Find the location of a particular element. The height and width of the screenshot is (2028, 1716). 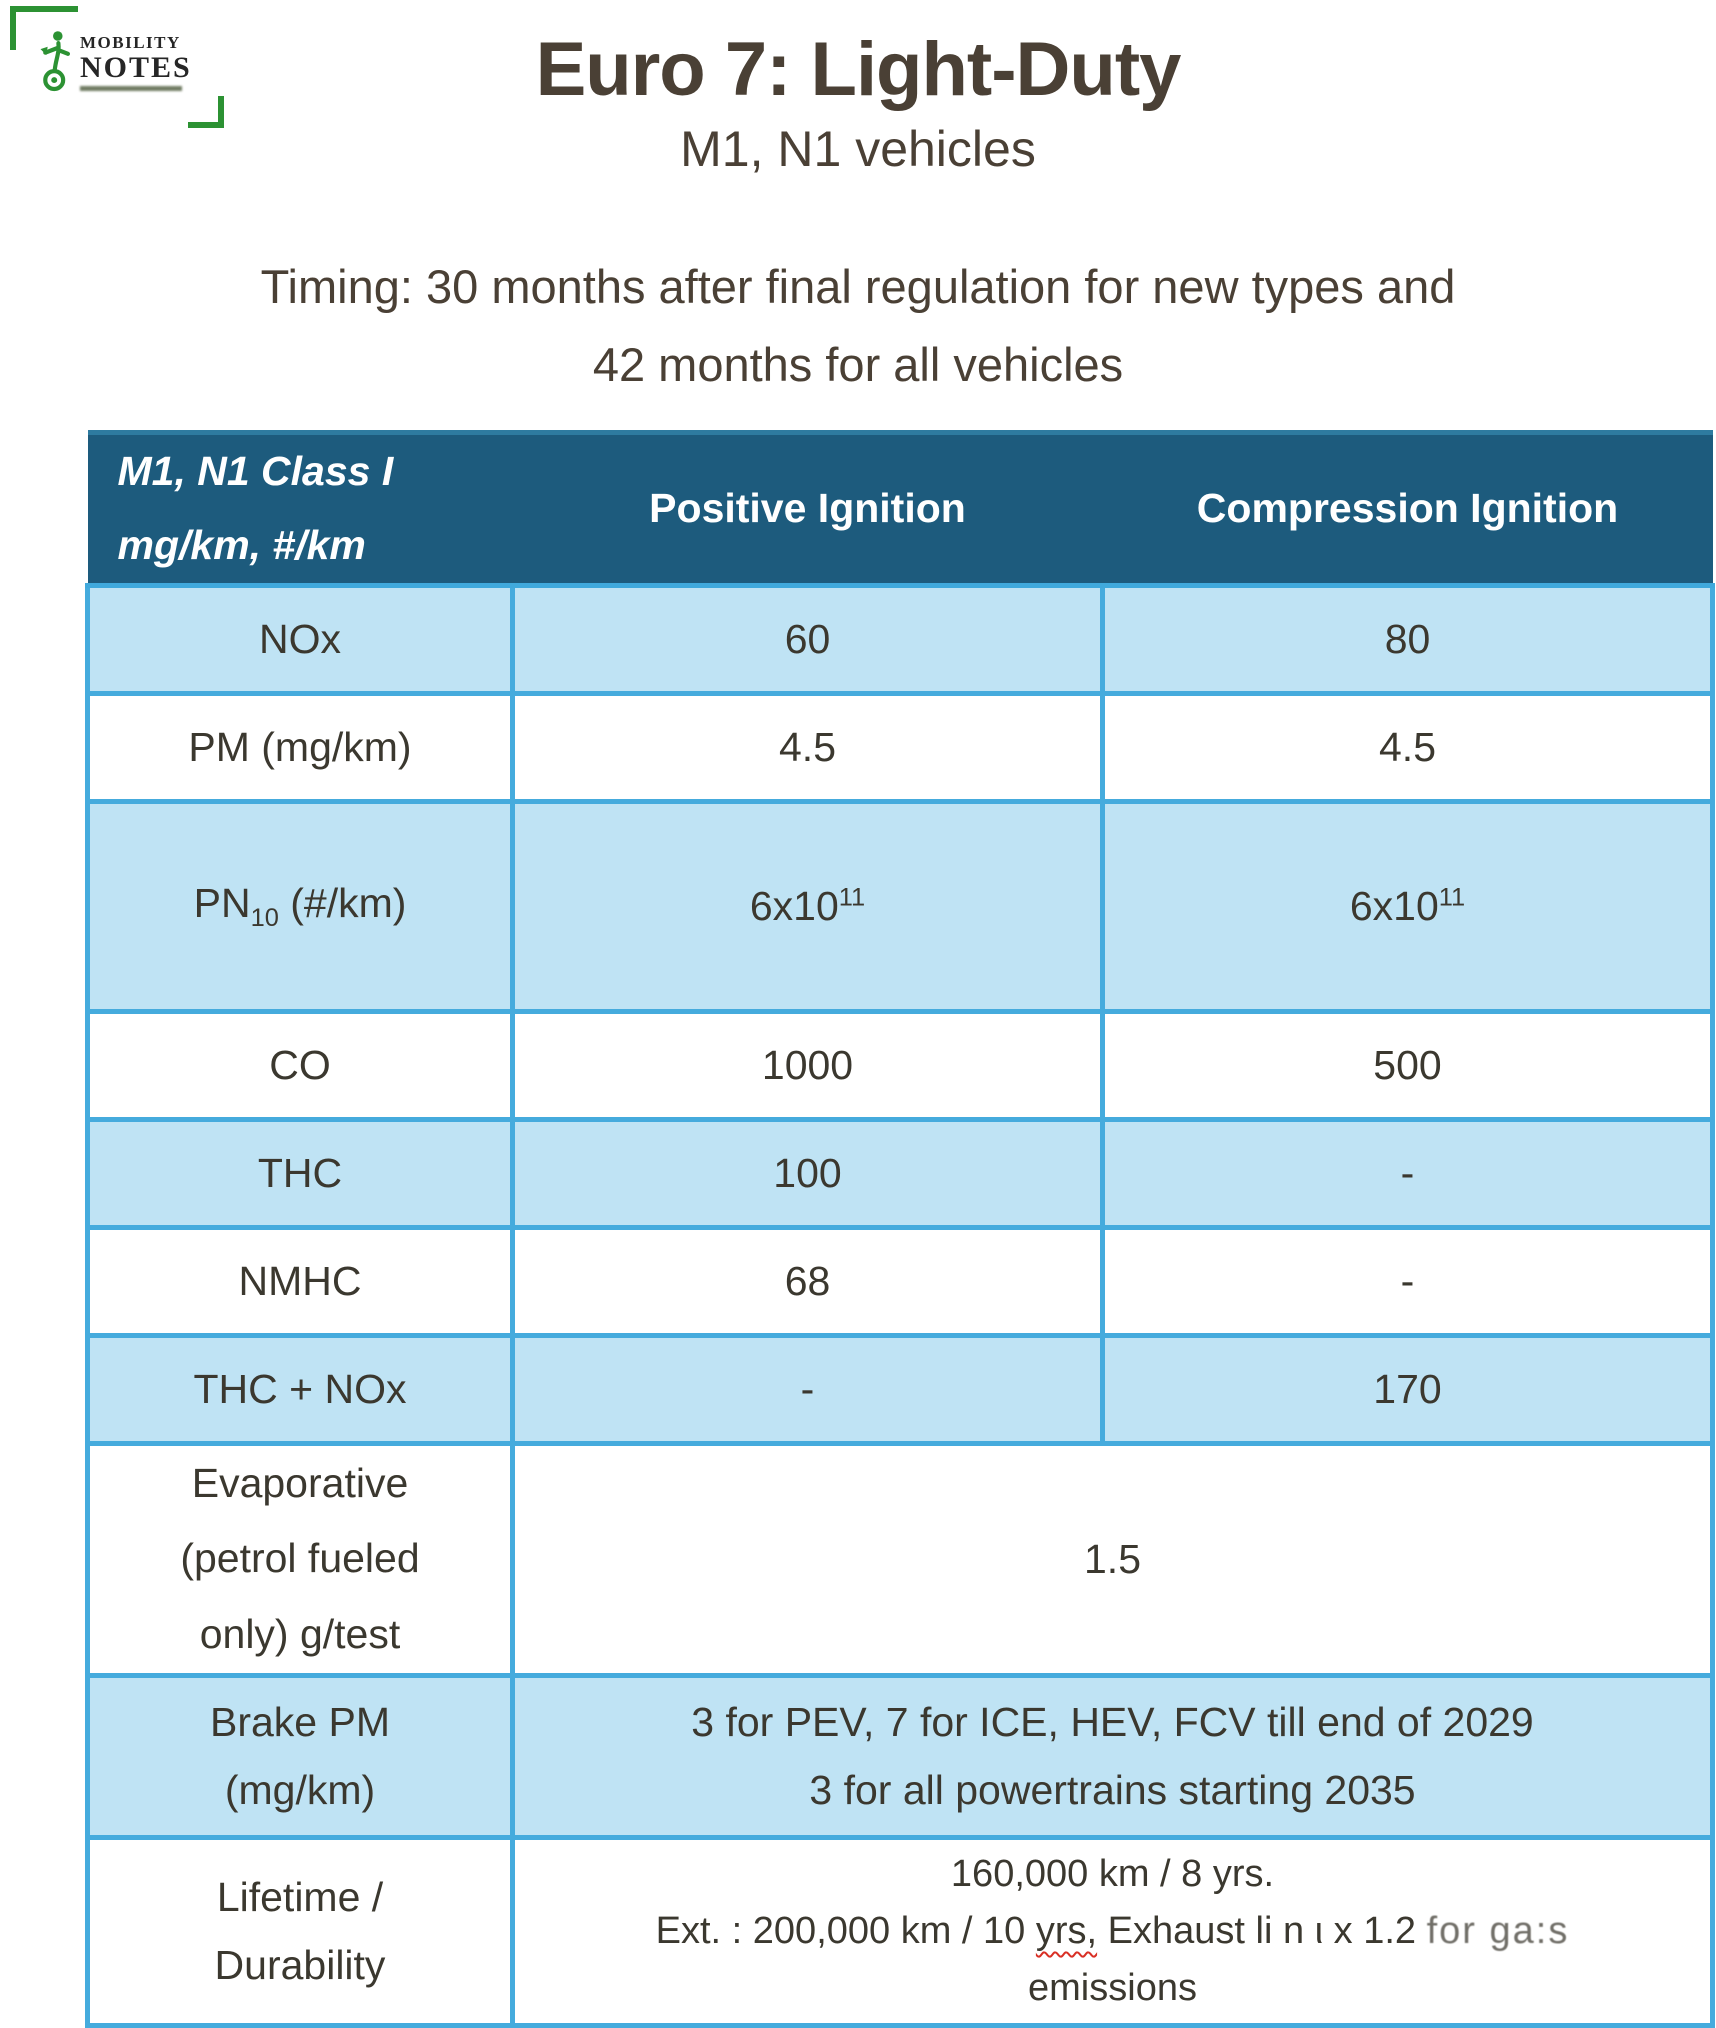

cell-pm-pi: 4.5 is located at coordinates (807, 747).